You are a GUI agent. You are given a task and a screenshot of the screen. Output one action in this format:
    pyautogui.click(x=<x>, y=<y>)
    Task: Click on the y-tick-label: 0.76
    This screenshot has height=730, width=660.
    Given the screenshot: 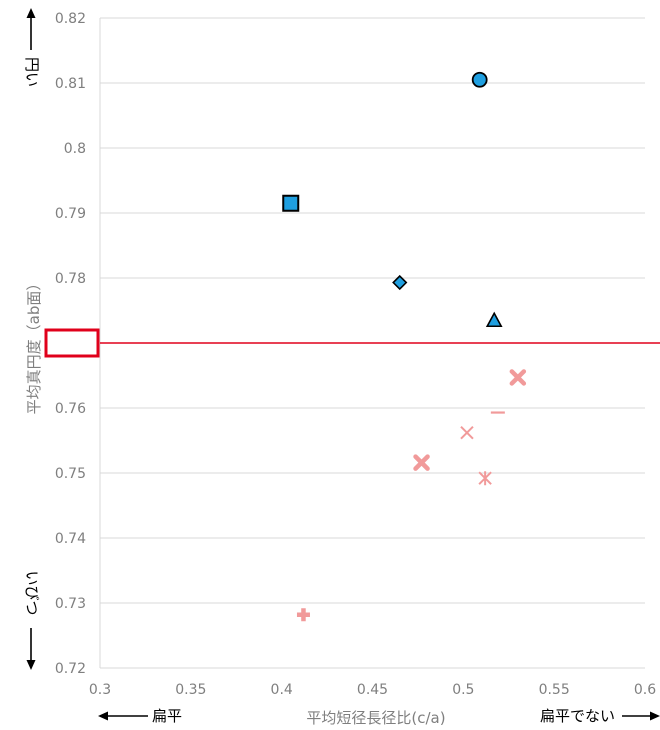 What is the action you would take?
    pyautogui.click(x=70, y=409)
    